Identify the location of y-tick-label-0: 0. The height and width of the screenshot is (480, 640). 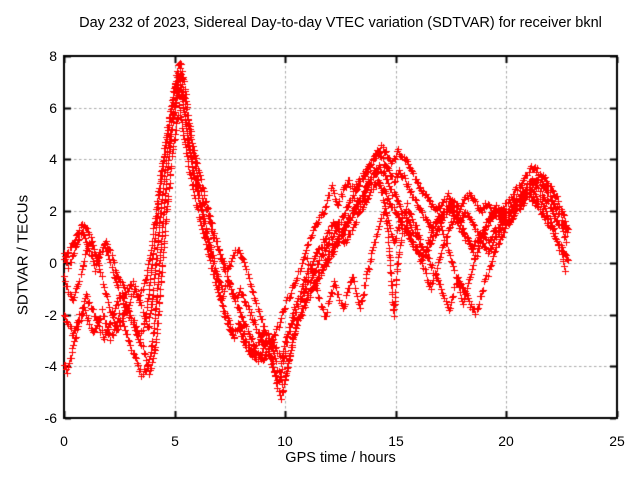
(53, 263).